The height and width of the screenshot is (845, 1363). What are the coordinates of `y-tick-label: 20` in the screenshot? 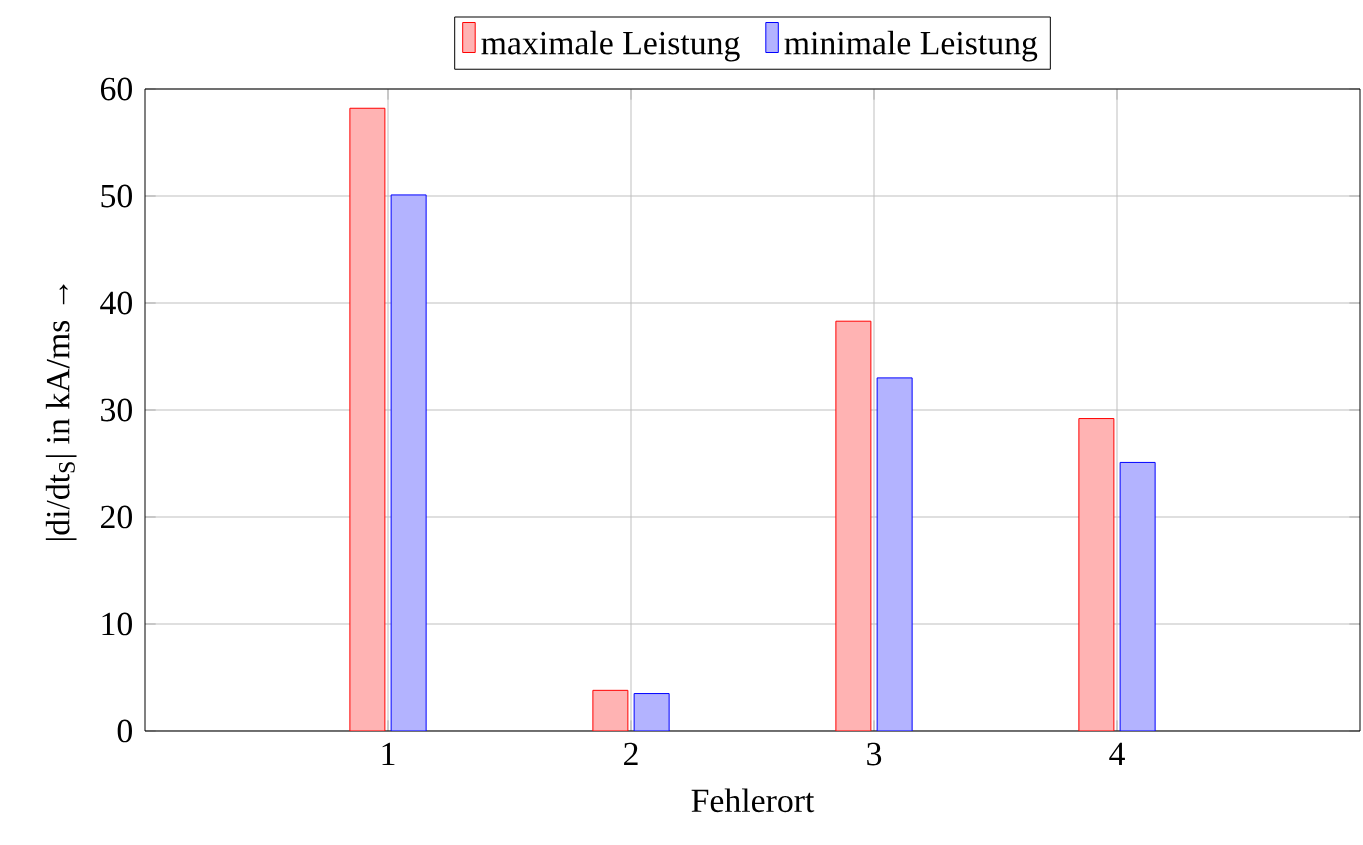 It's located at (116, 517).